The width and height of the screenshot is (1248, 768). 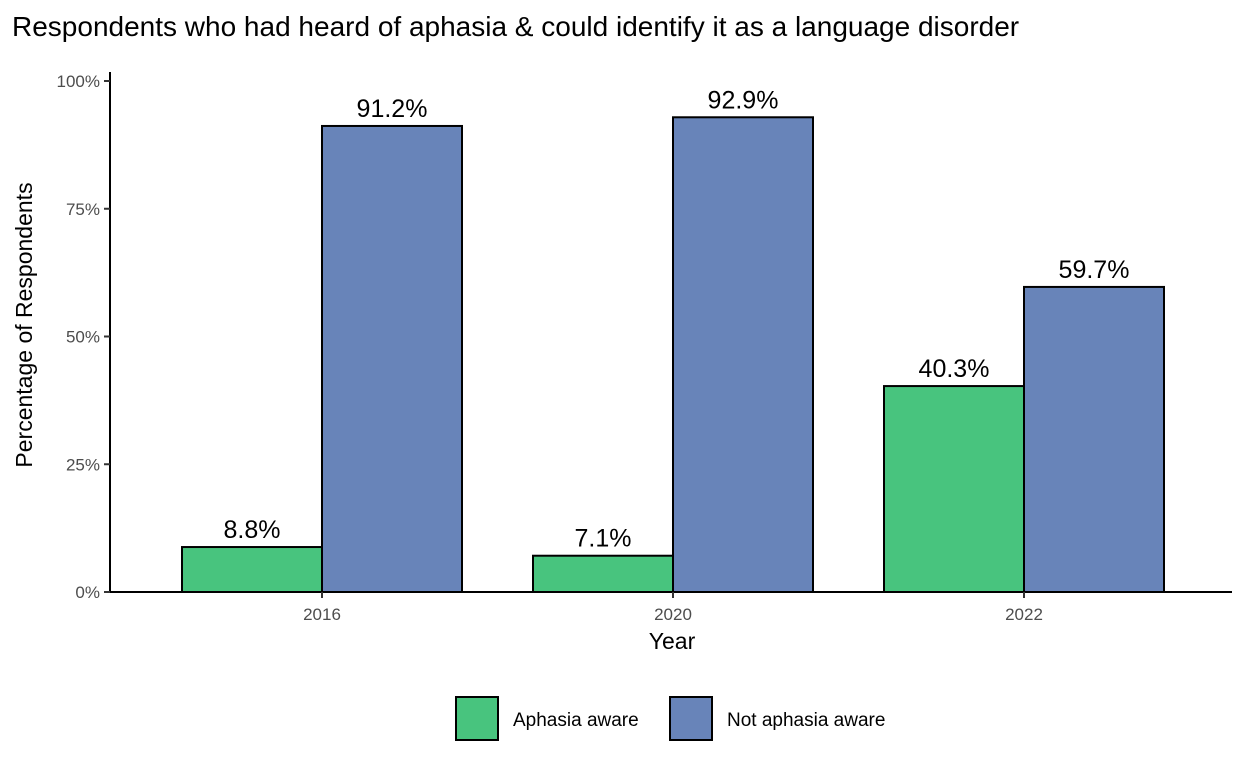 What do you see at coordinates (954, 489) in the screenshot?
I see `bar-aphasia-aware-2022` at bounding box center [954, 489].